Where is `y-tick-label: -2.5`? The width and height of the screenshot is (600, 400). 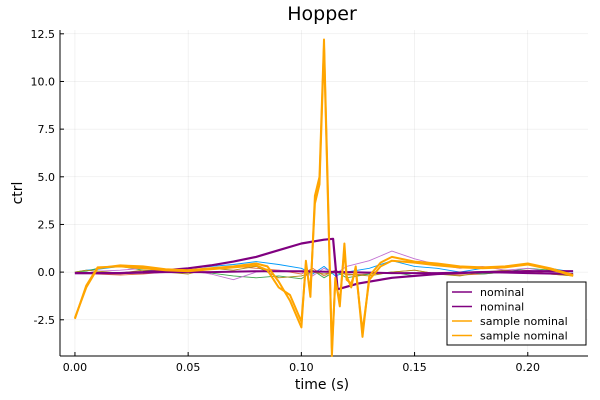
y-tick-label: -2.5 is located at coordinates (44, 320).